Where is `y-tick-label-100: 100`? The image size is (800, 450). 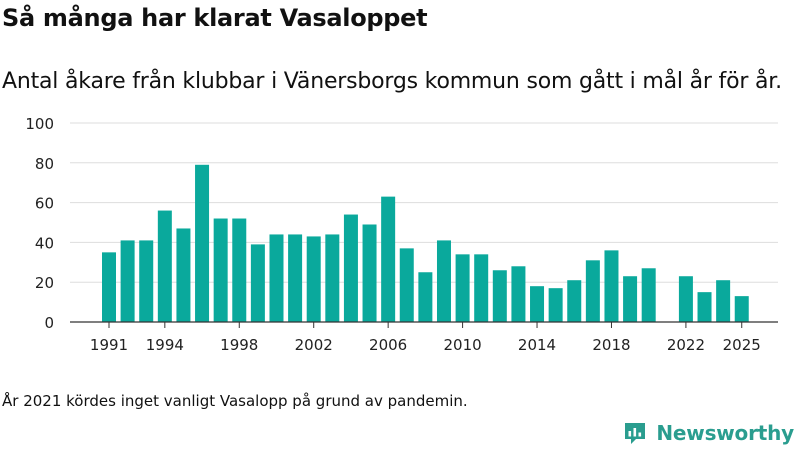
y-tick-label-100: 100 is located at coordinates (39, 124).